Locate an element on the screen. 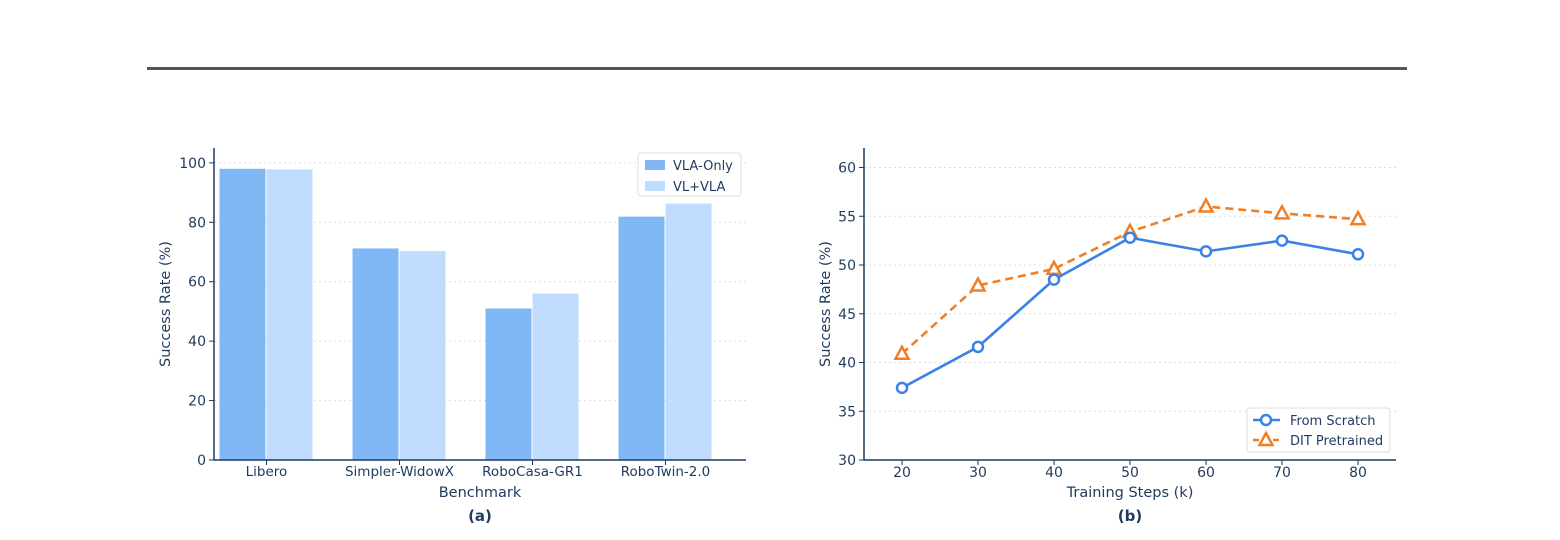  legend-marker-from-scratch is located at coordinates (1266, 420).